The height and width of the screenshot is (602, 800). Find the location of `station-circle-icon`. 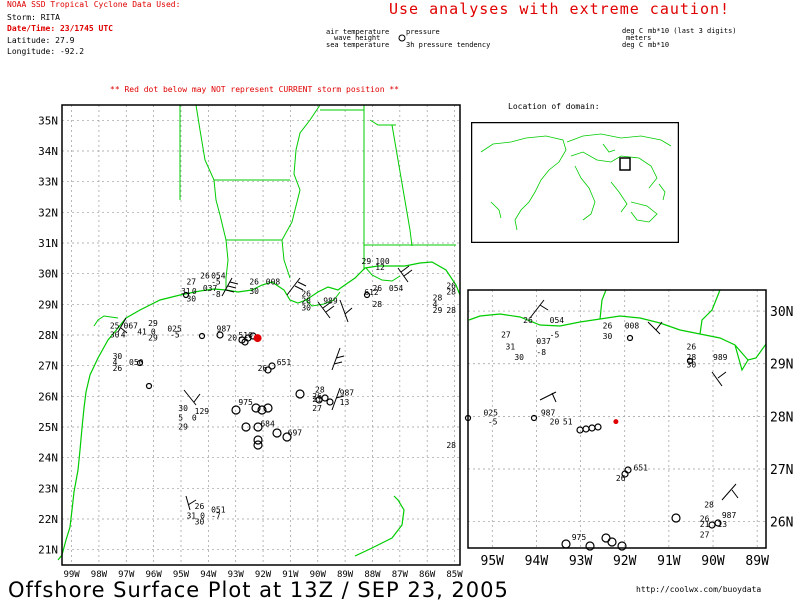

station-circle-icon is located at coordinates (402, 38).